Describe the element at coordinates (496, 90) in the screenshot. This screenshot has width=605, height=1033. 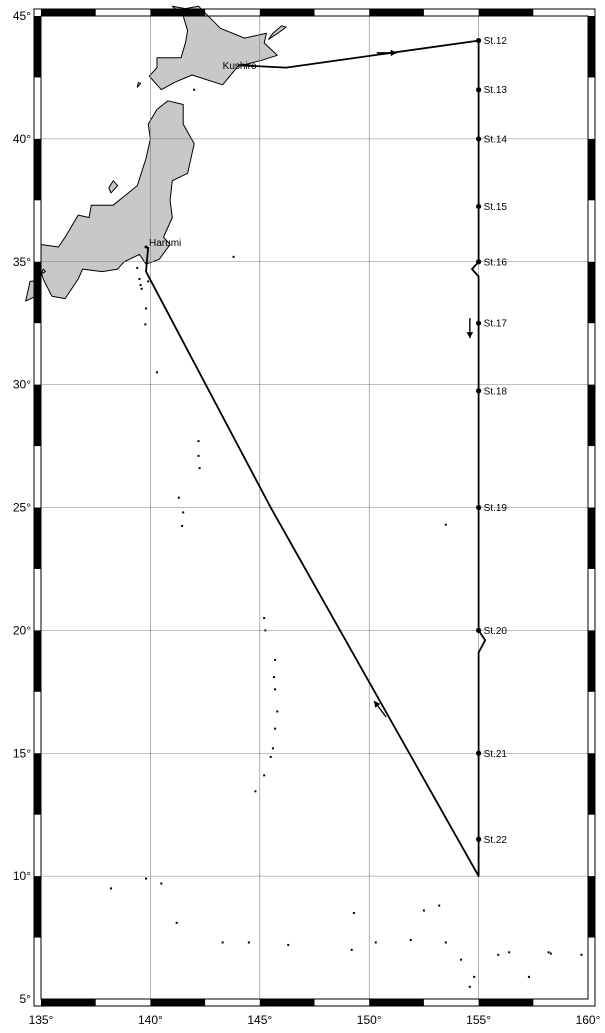
I see `station-label: St.13` at that location.